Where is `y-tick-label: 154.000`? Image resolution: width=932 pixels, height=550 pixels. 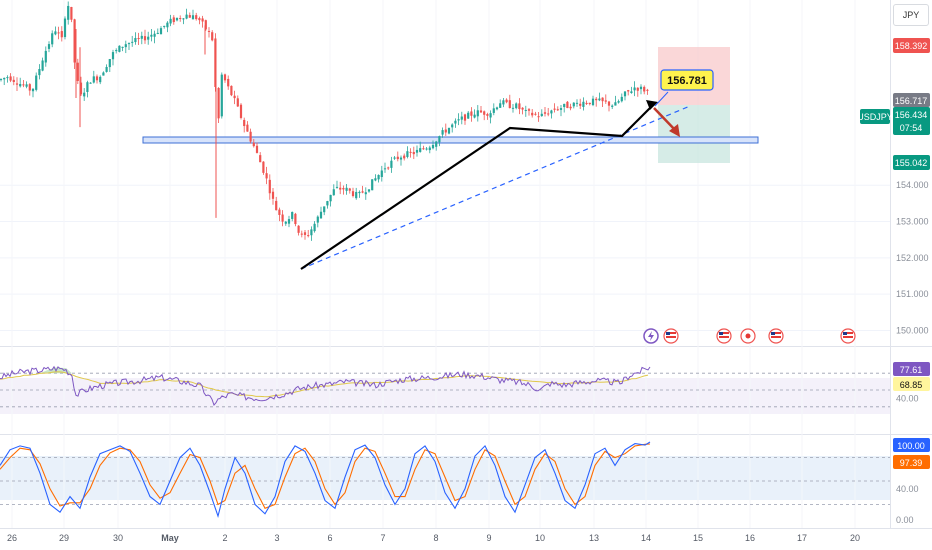 y-tick-label: 154.000 is located at coordinates (912, 185).